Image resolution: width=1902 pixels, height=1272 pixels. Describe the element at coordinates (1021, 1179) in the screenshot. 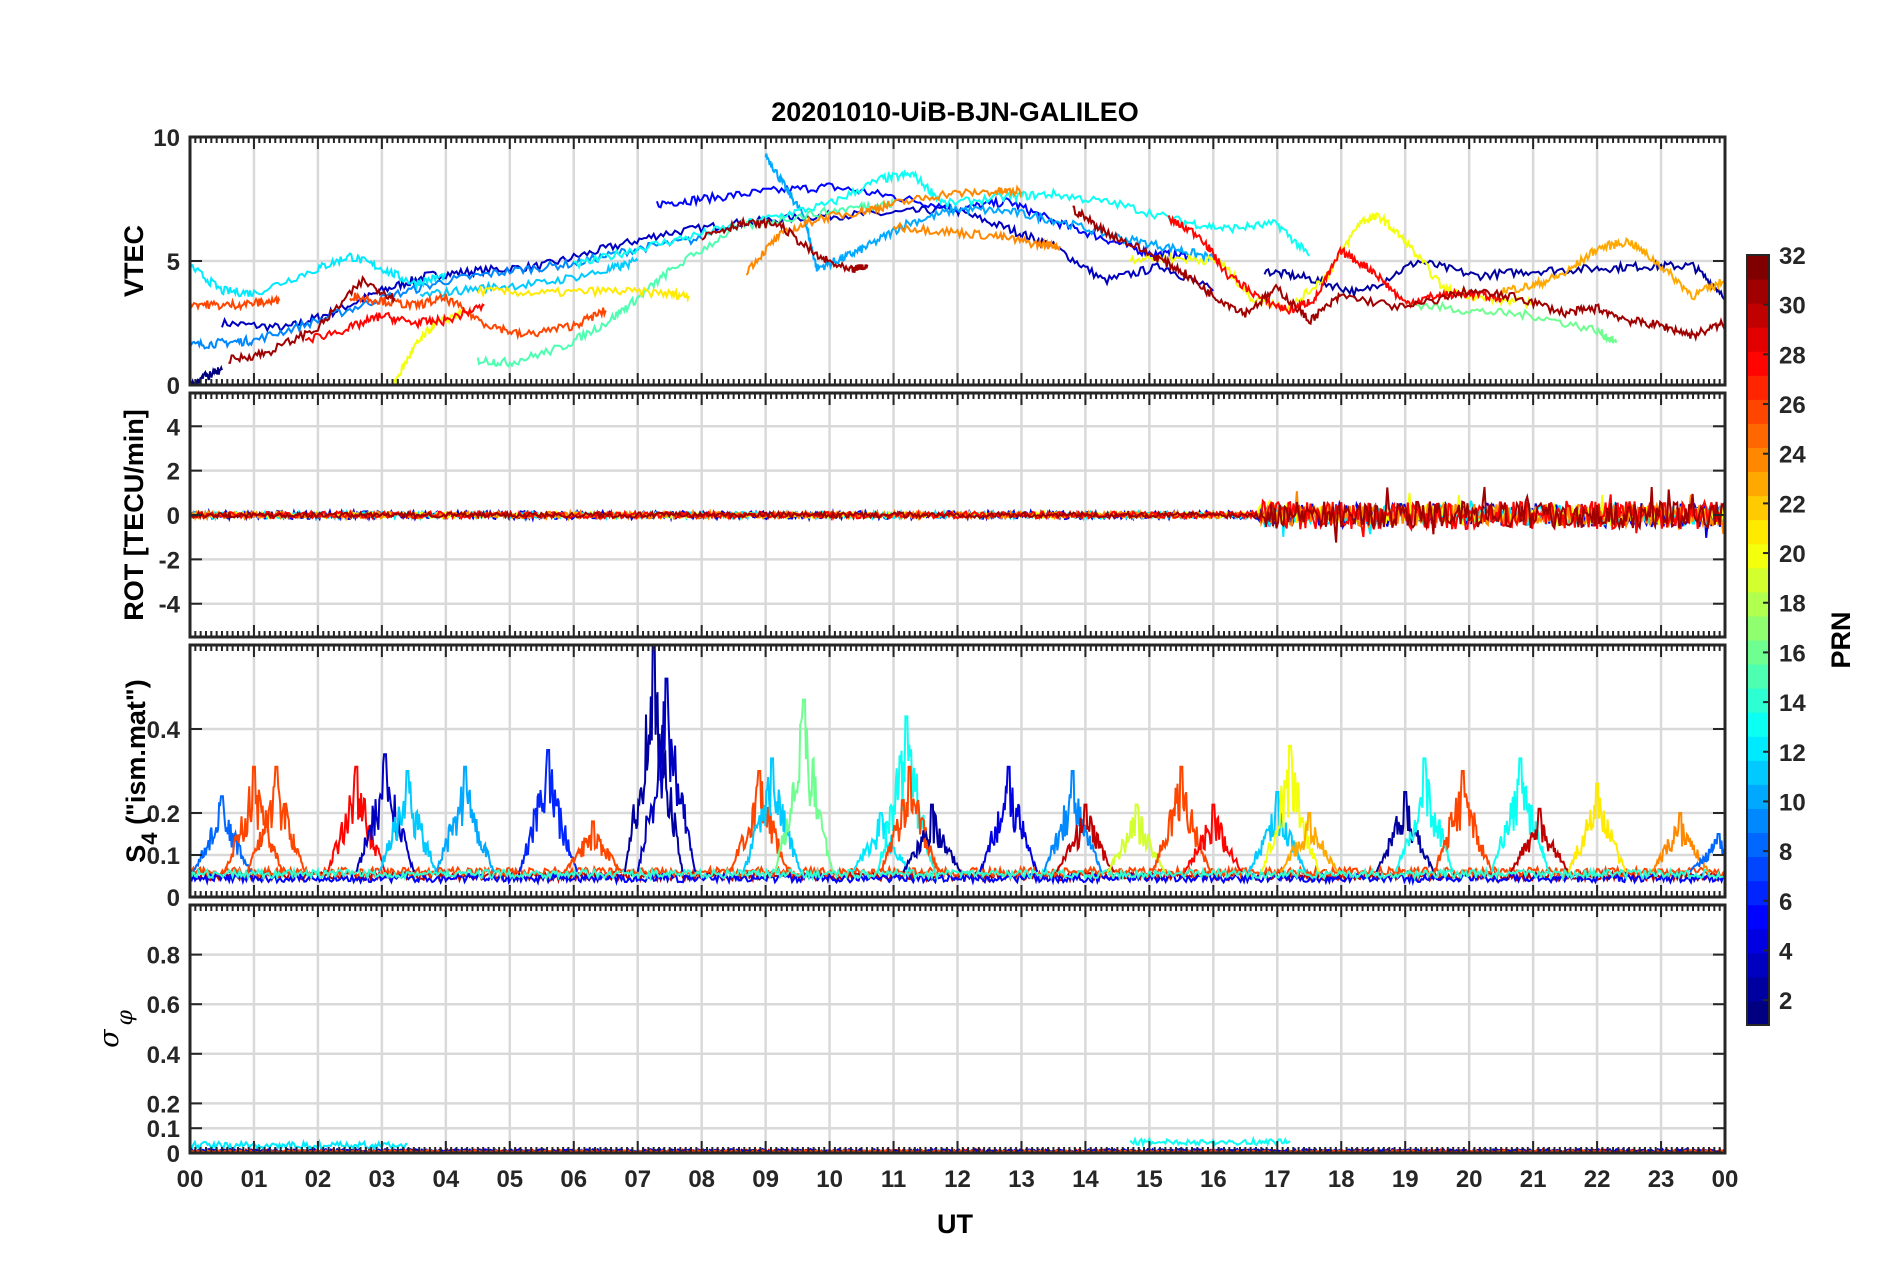

I see `x-tick-label: 13` at that location.